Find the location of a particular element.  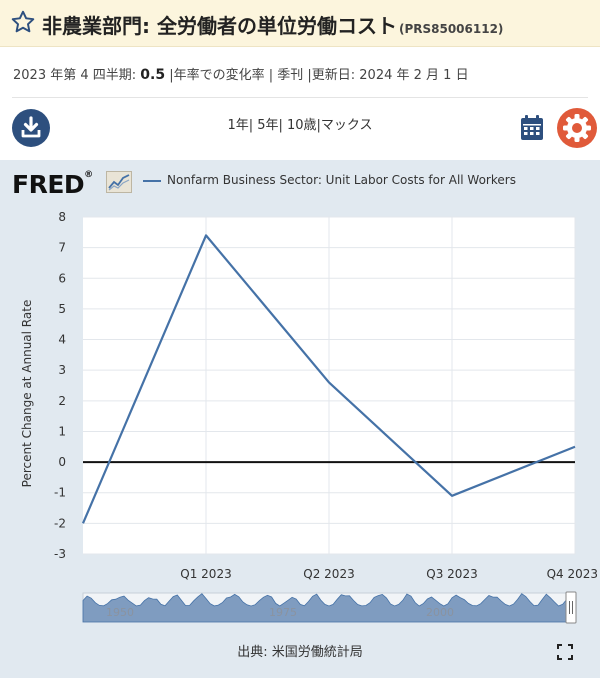

y-tick-label: 5 is located at coordinates (62, 309).